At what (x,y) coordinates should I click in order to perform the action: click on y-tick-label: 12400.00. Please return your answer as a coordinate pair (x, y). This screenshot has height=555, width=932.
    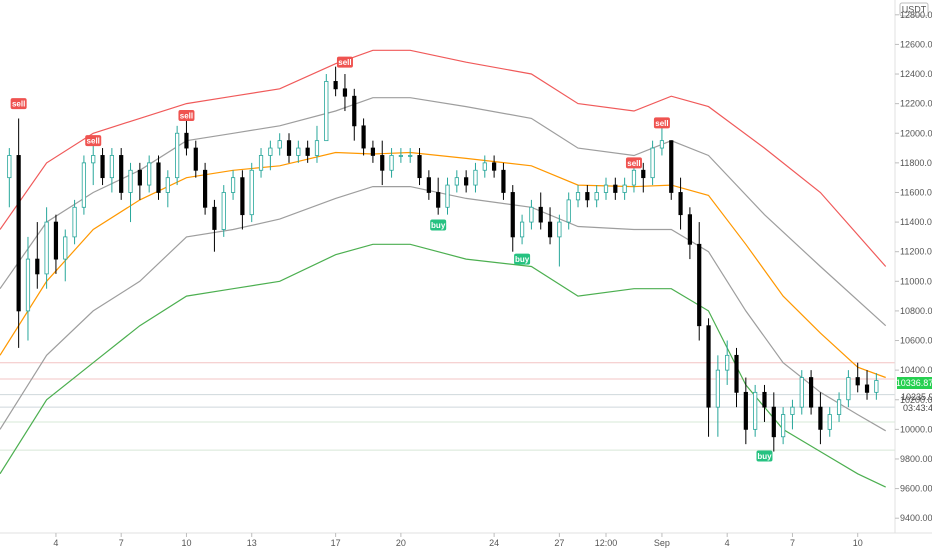
    Looking at the image, I should click on (916, 74).